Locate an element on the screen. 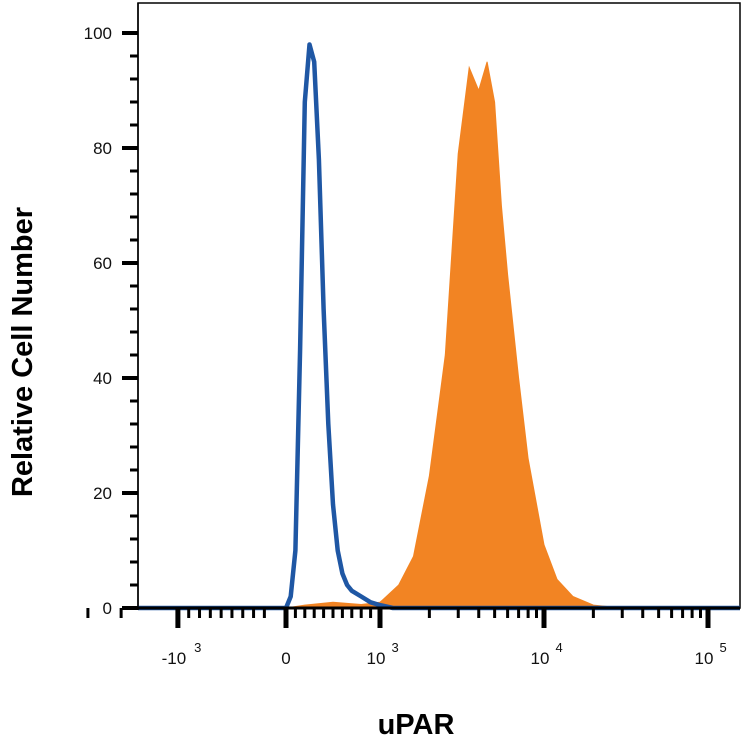 This screenshot has width=742, height=746. x-axis-title: uPAR is located at coordinates (416, 725).